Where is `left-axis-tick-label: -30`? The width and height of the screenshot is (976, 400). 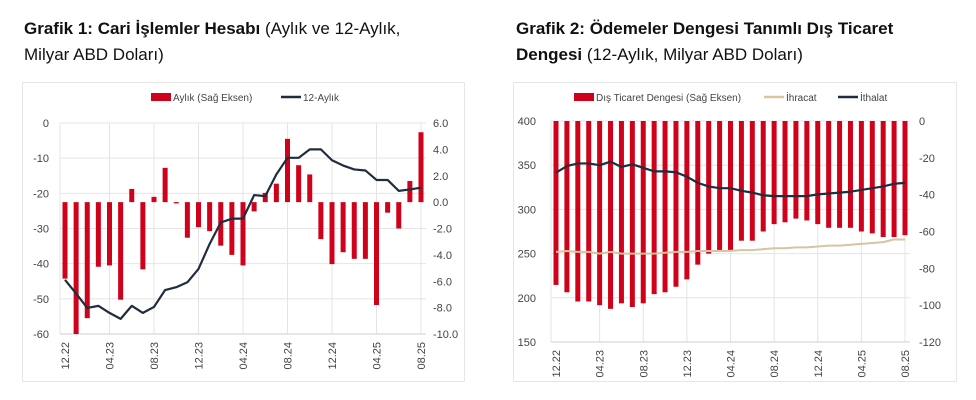
left-axis-tick-label: -30 is located at coordinates (41, 230).